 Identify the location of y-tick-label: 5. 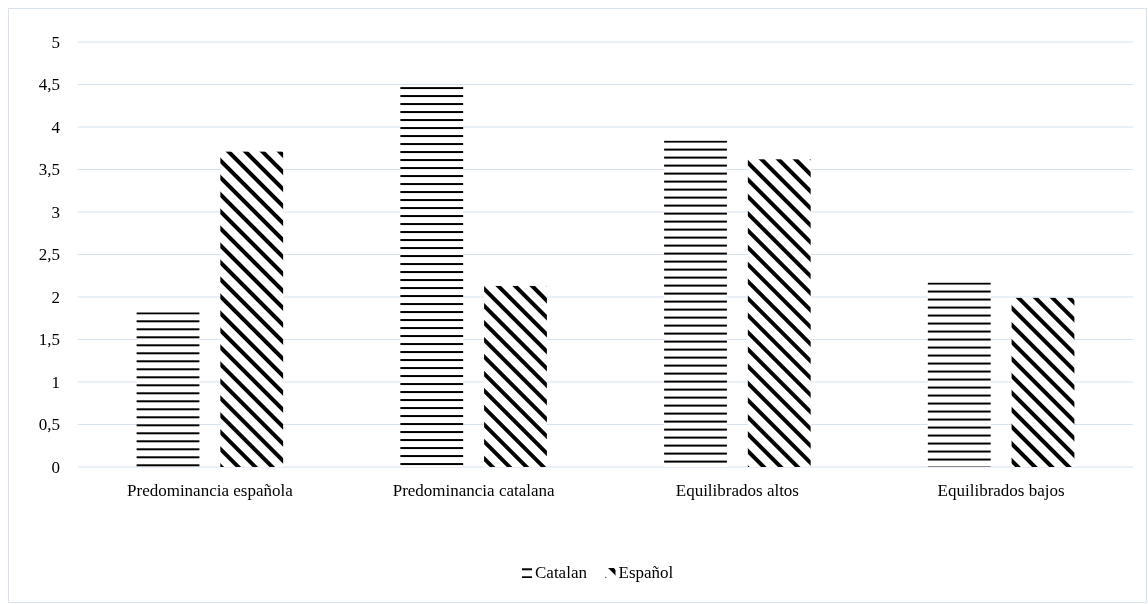
(55, 42).